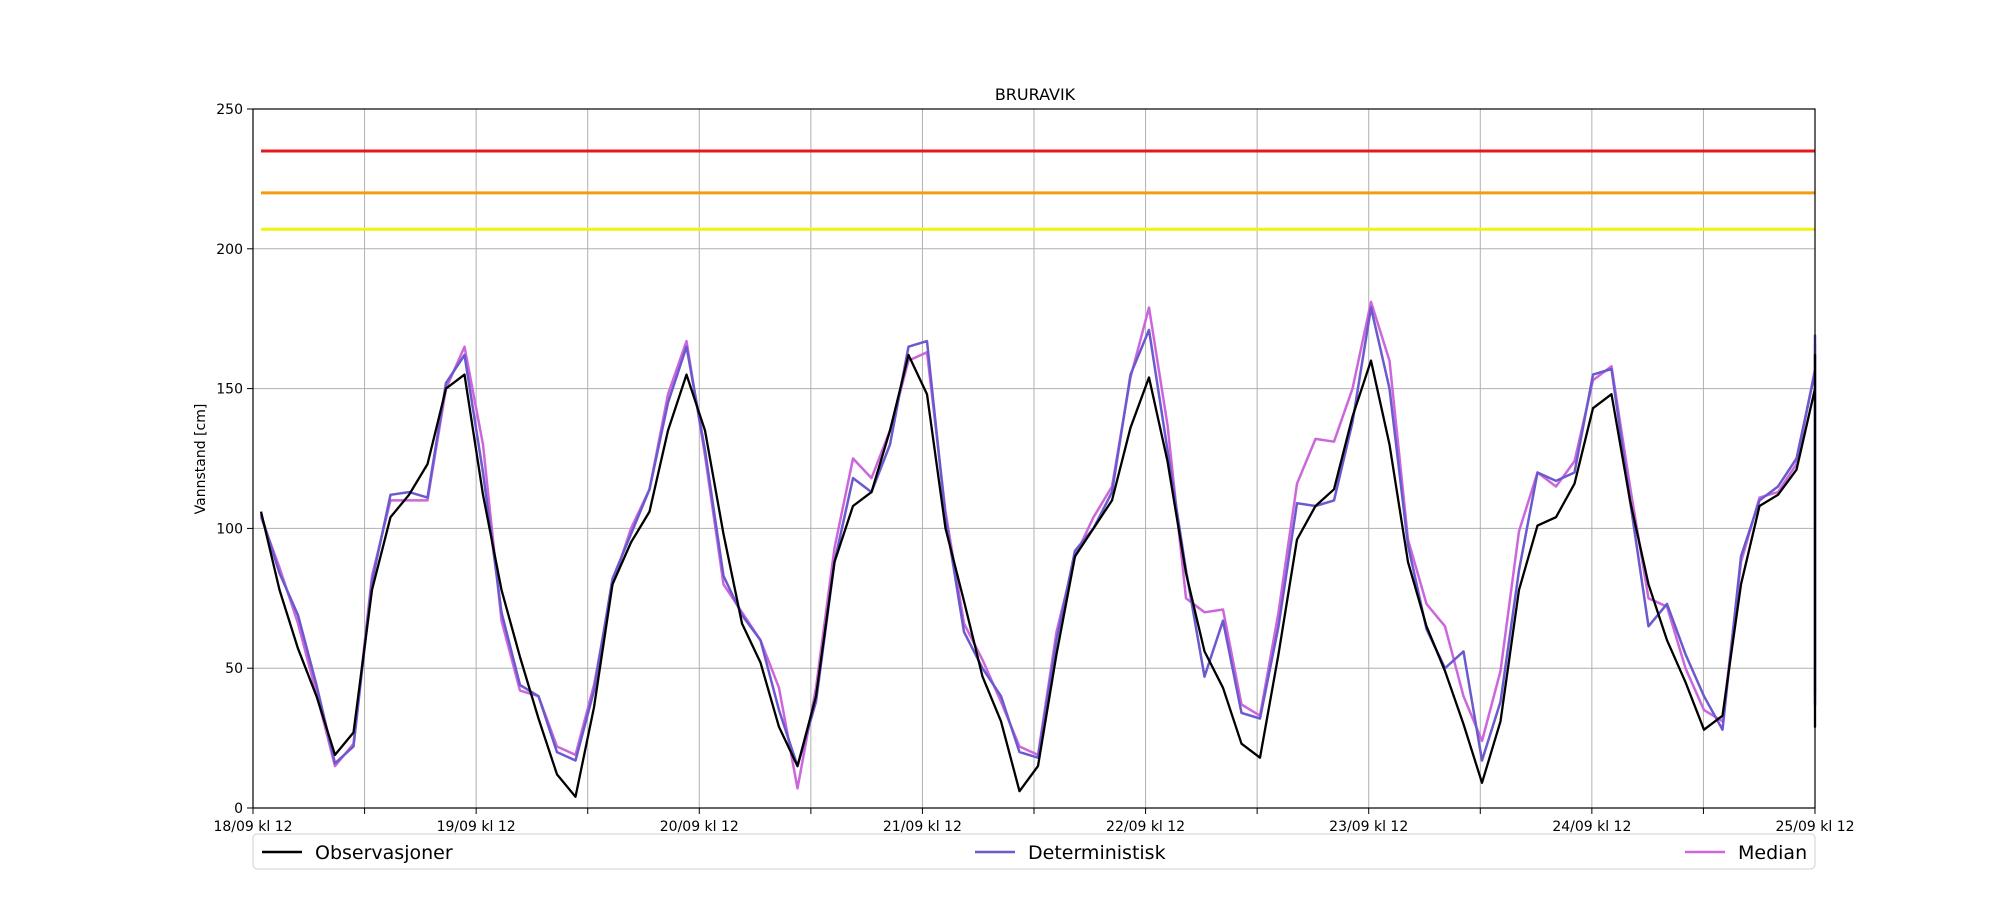  Describe the element at coordinates (476, 827) in the screenshot. I see `x-tick-label: 19/09 kl 12` at that location.